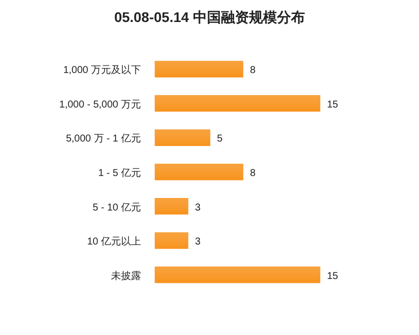  Describe the element at coordinates (119, 173) in the screenshot. I see `y-tick-label: 1 - 5 亿元` at that location.